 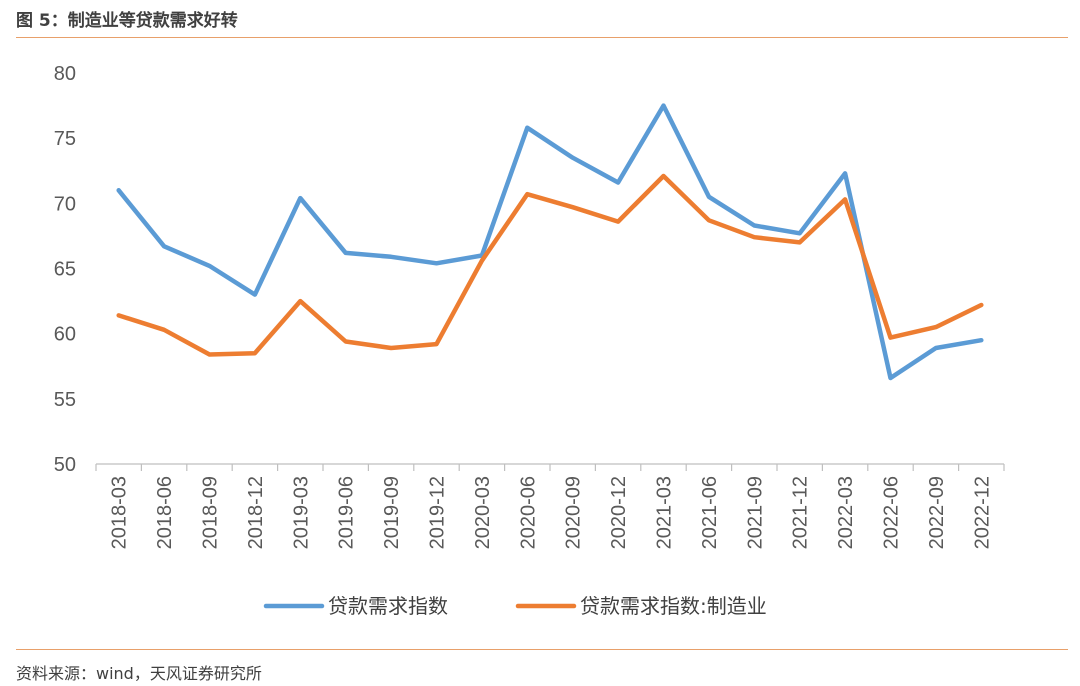 I want to click on x-tick-label: 2021-12, so click(x=801, y=512).